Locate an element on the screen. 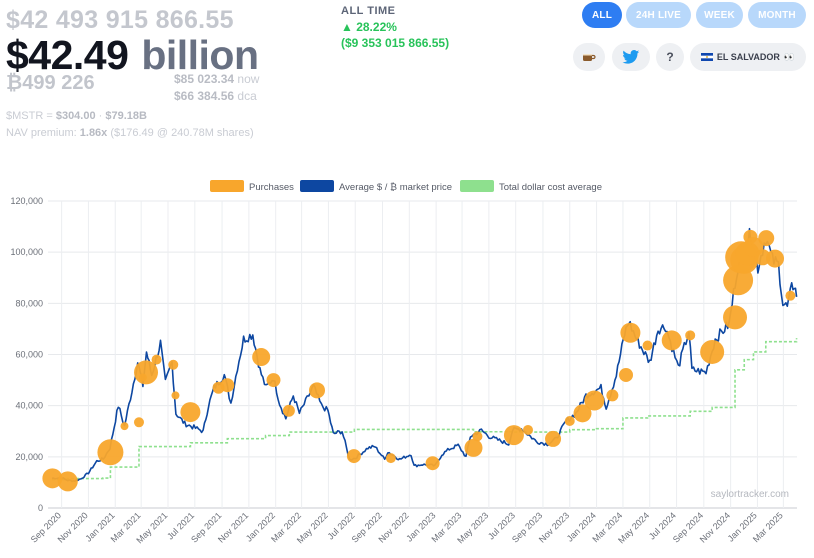  alltime-usd: ($9 353 015 866.55) is located at coordinates (395, 43).